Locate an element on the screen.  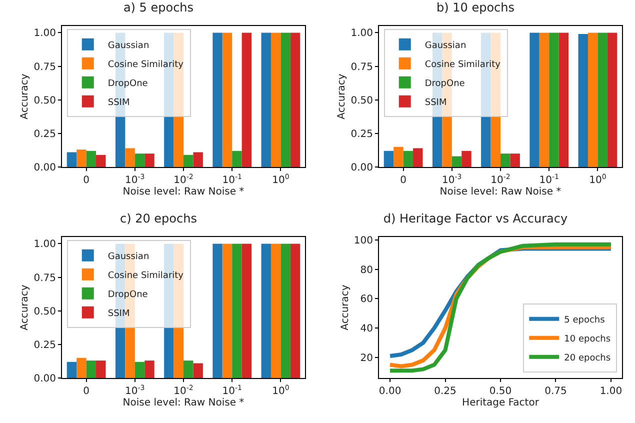
y-tick-label: 60 is located at coordinates (366, 300).